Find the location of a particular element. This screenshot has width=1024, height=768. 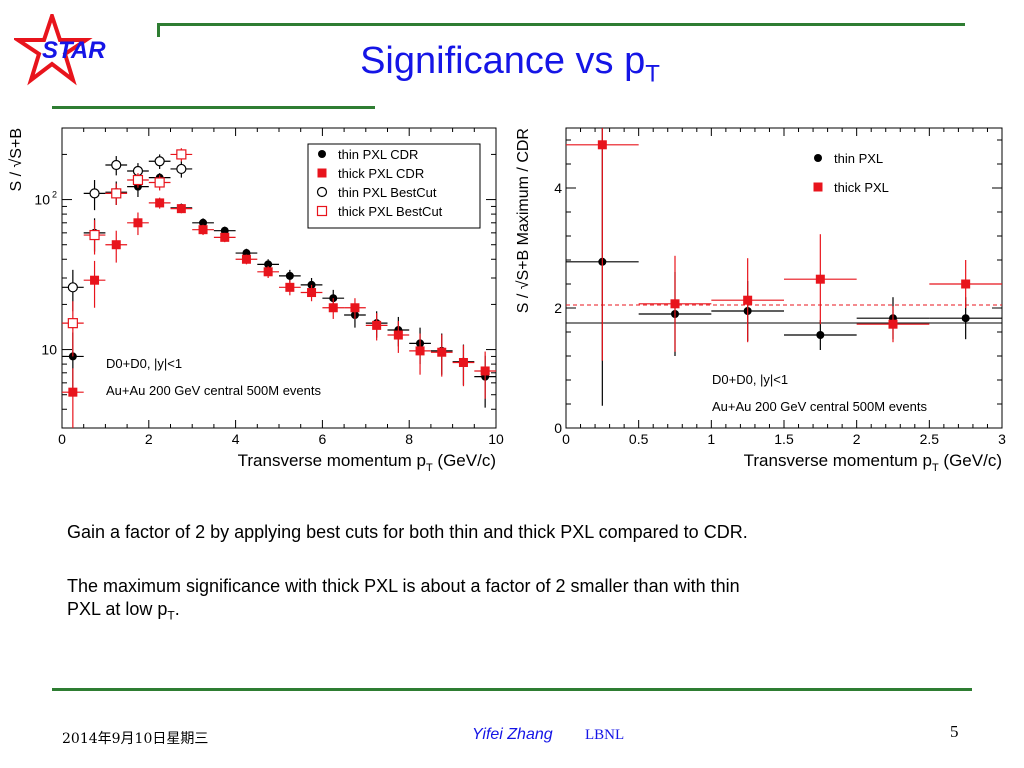

y-tick-label-exponent: 2 is located at coordinates (54, 195).